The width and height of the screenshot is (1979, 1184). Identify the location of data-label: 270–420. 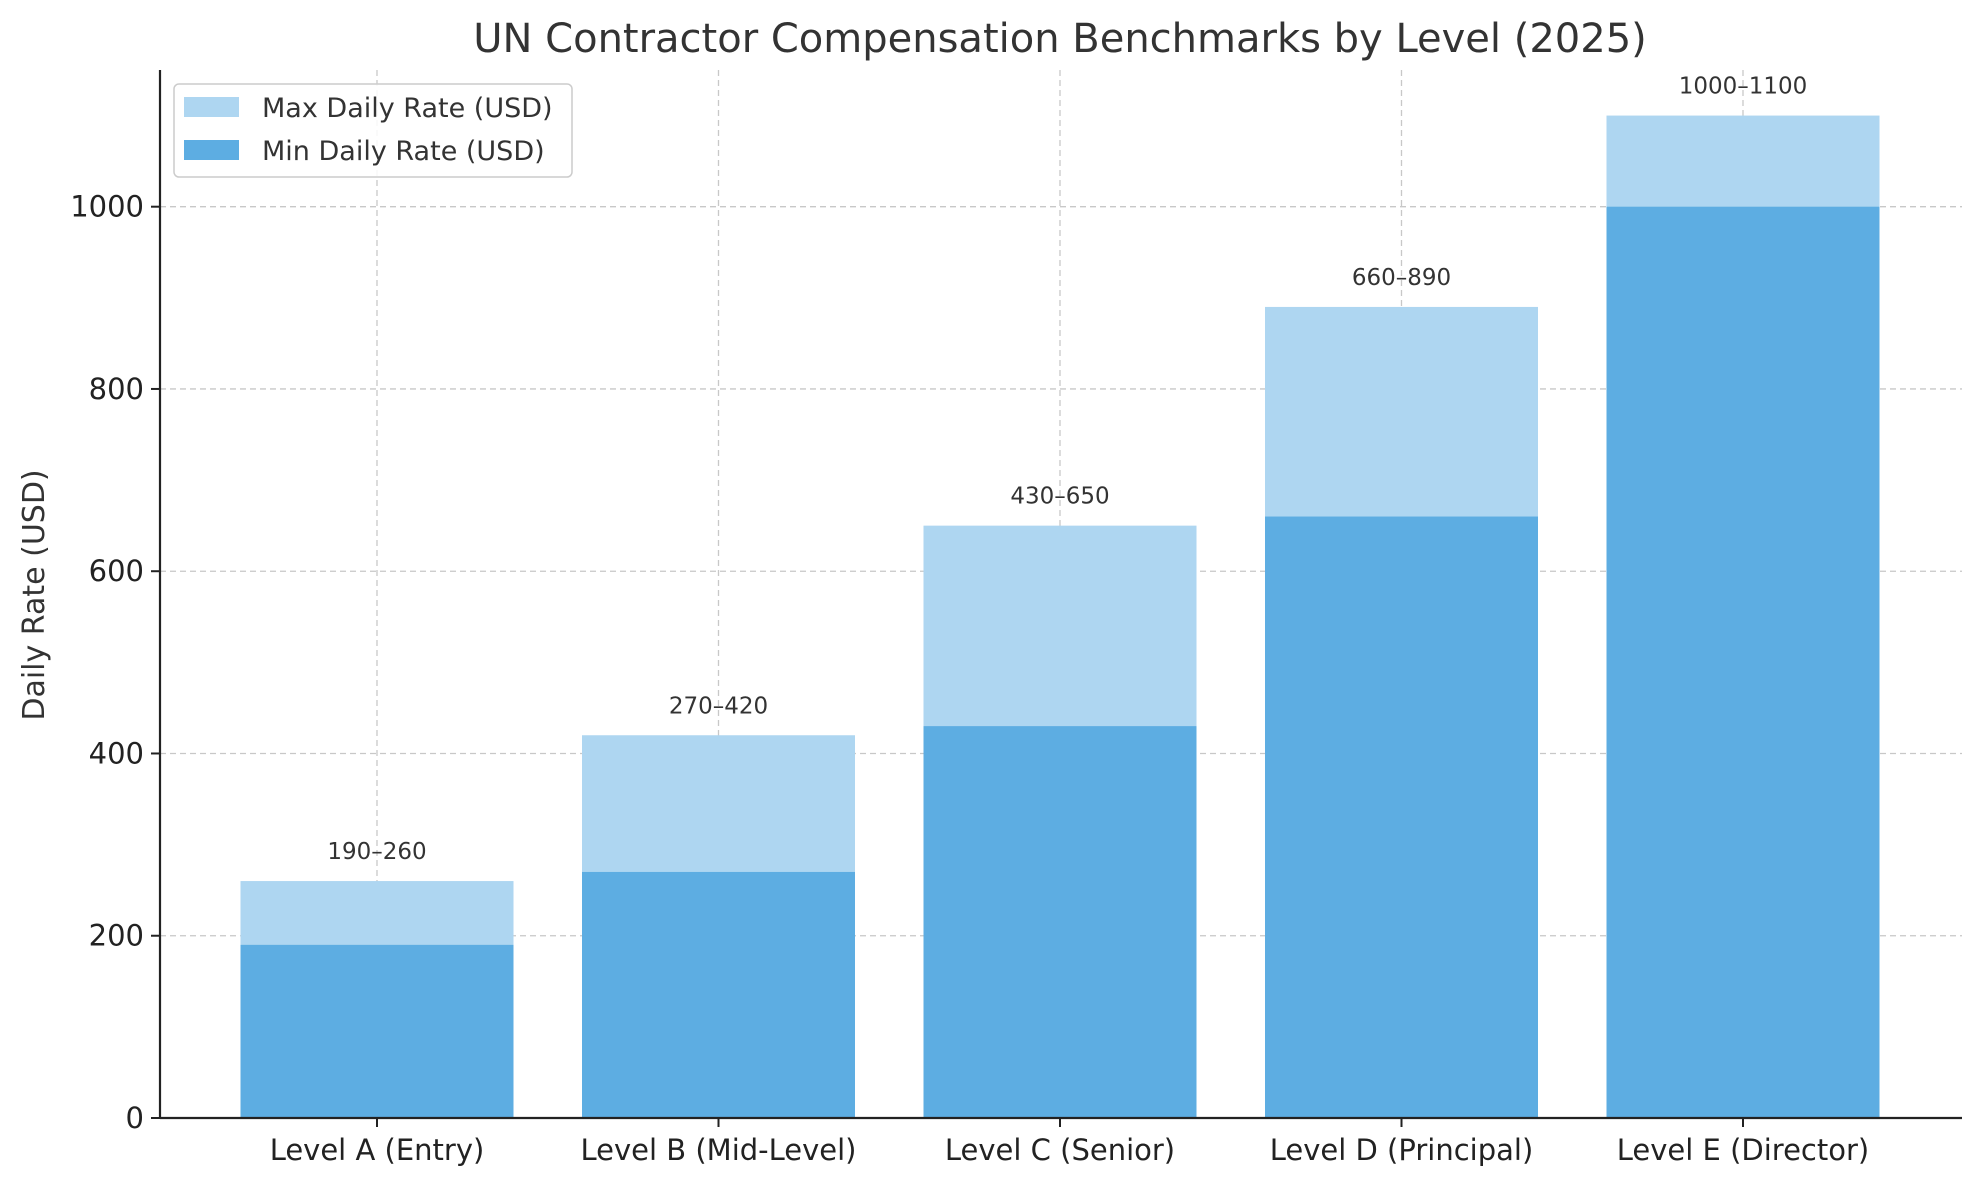
(718, 706).